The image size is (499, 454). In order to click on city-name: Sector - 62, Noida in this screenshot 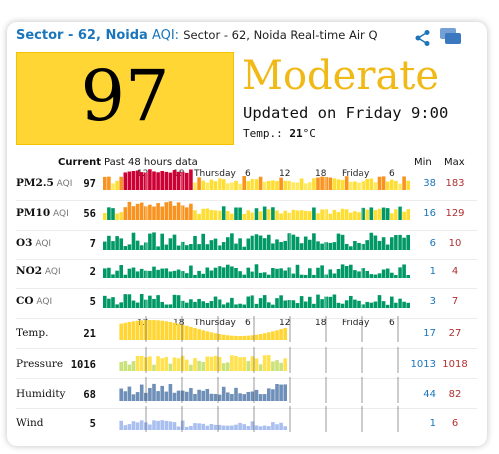, I will do `click(82, 35)`.